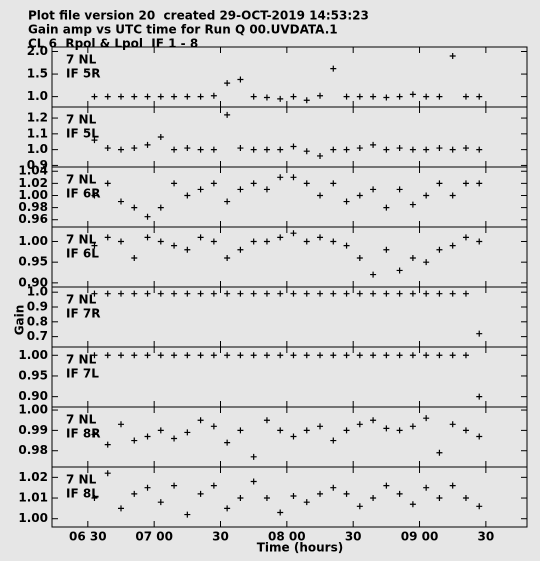  What do you see at coordinates (82, 254) in the screenshot?
I see `if-label: IF 6L` at bounding box center [82, 254].